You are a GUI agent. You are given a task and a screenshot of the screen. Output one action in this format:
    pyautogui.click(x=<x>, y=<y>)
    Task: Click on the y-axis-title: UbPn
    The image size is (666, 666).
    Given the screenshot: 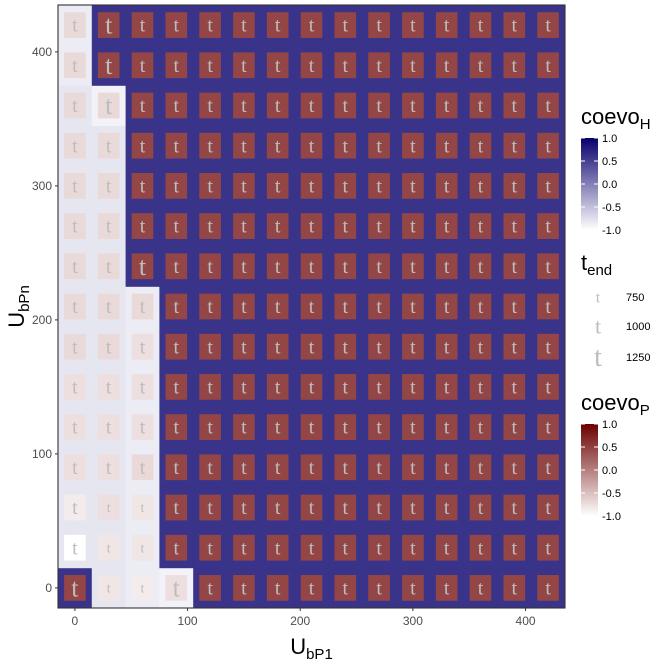 What is the action you would take?
    pyautogui.click(x=18, y=306)
    